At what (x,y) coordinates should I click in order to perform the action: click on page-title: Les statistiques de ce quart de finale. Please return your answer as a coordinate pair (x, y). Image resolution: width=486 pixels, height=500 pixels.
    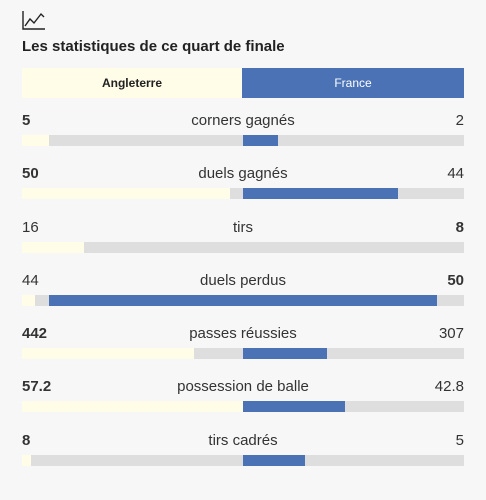
    Looking at the image, I should click on (153, 46).